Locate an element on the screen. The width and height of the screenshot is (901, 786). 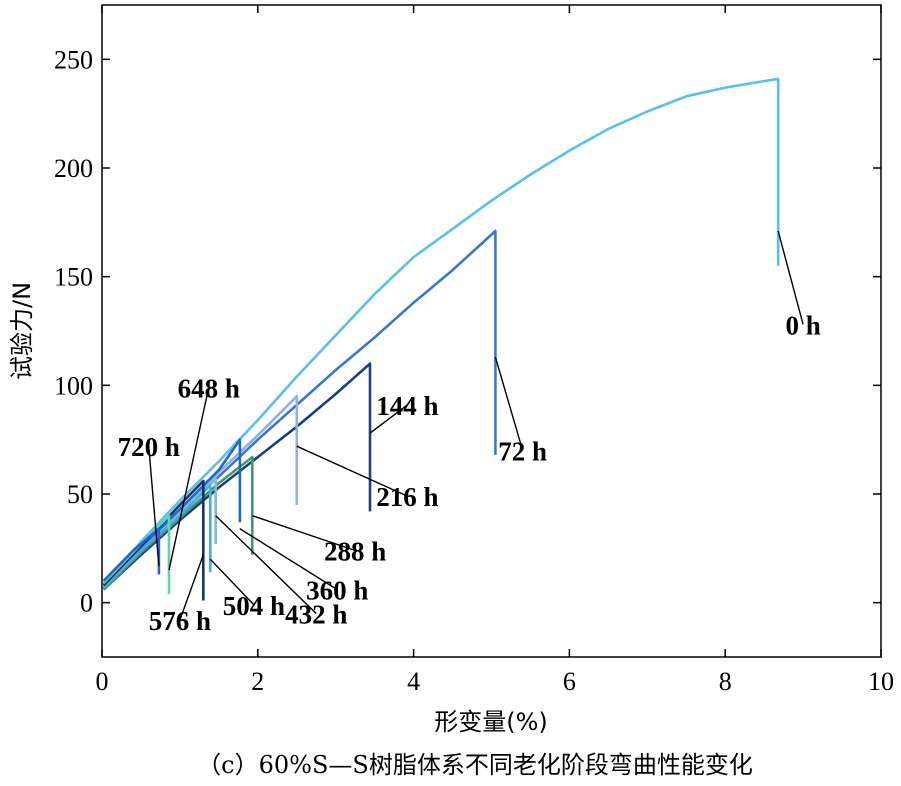
series-line-504h is located at coordinates (157, 536).